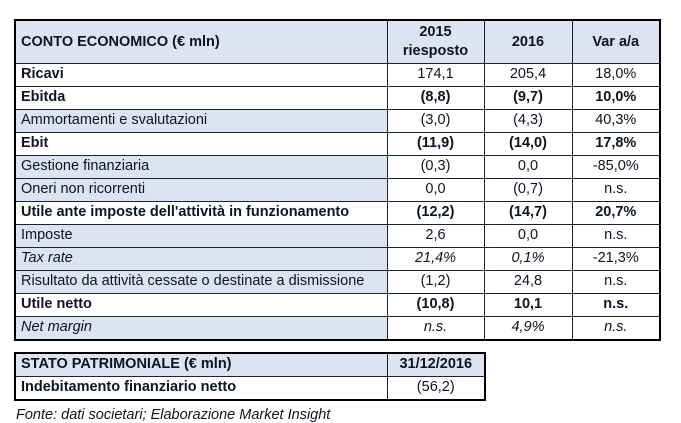 The height and width of the screenshot is (423, 681). I want to click on value-2016: 10,1, so click(528, 305).